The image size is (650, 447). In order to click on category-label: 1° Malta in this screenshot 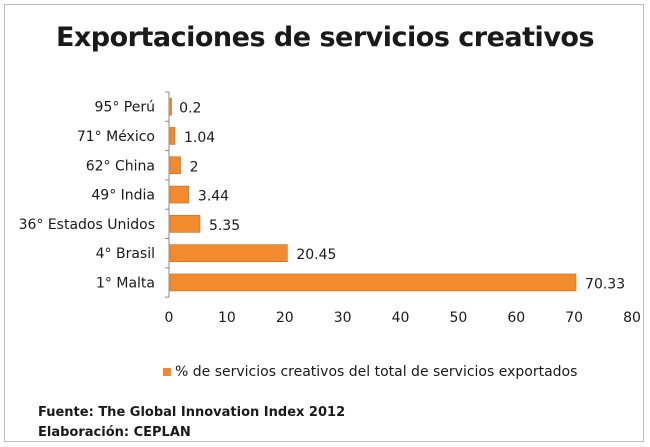, I will do `click(125, 283)`.